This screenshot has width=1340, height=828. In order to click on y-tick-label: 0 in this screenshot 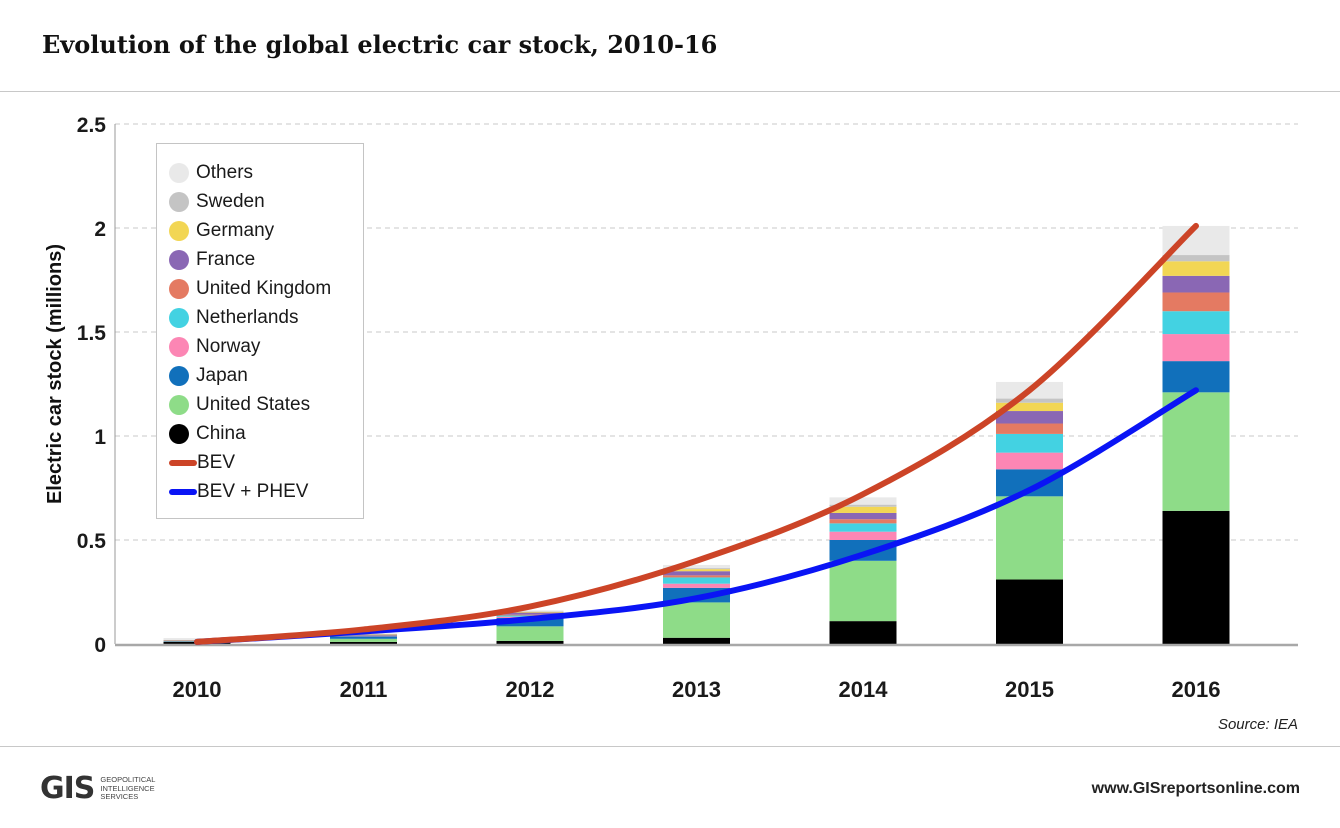, I will do `click(100, 645)`.